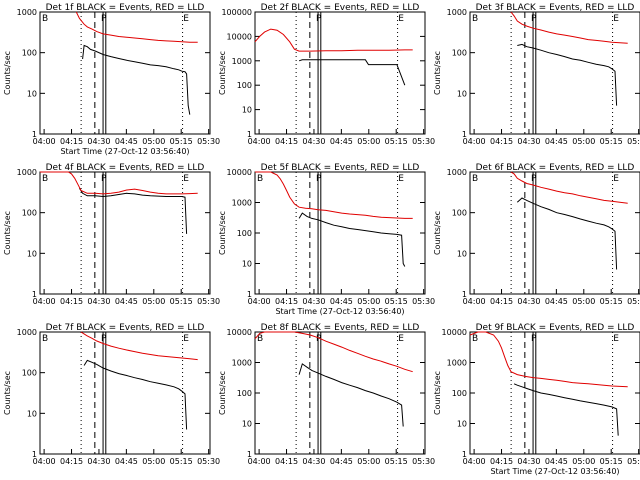 This screenshot has width=640, height=480. What do you see at coordinates (125, 8) in the screenshot?
I see `plot-title: Det 1f BLACK = Events, RED = LLD` at bounding box center [125, 8].